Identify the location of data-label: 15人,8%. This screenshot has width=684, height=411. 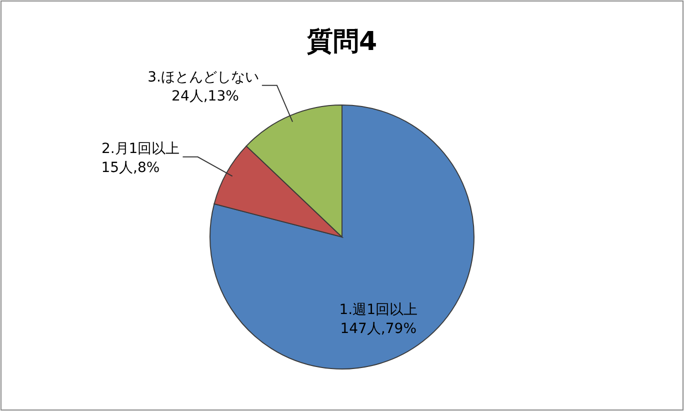
(130, 168).